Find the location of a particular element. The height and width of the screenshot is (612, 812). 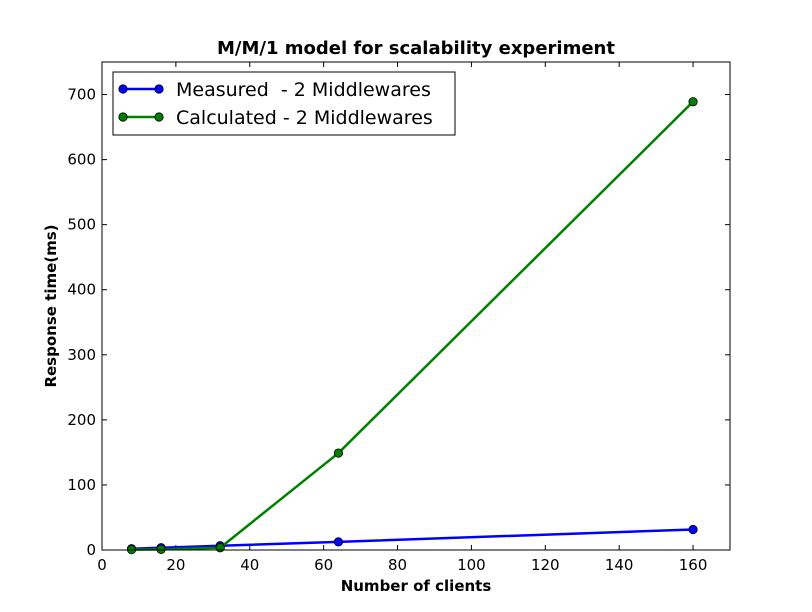

x-tick-label-4: 80 is located at coordinates (397, 565).